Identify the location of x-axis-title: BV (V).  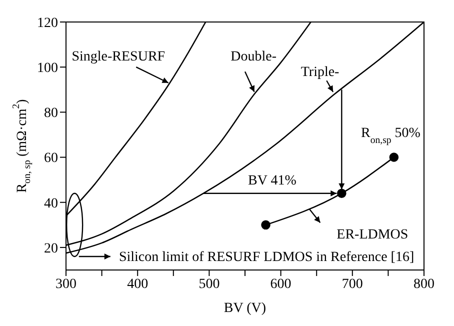
(245, 308).